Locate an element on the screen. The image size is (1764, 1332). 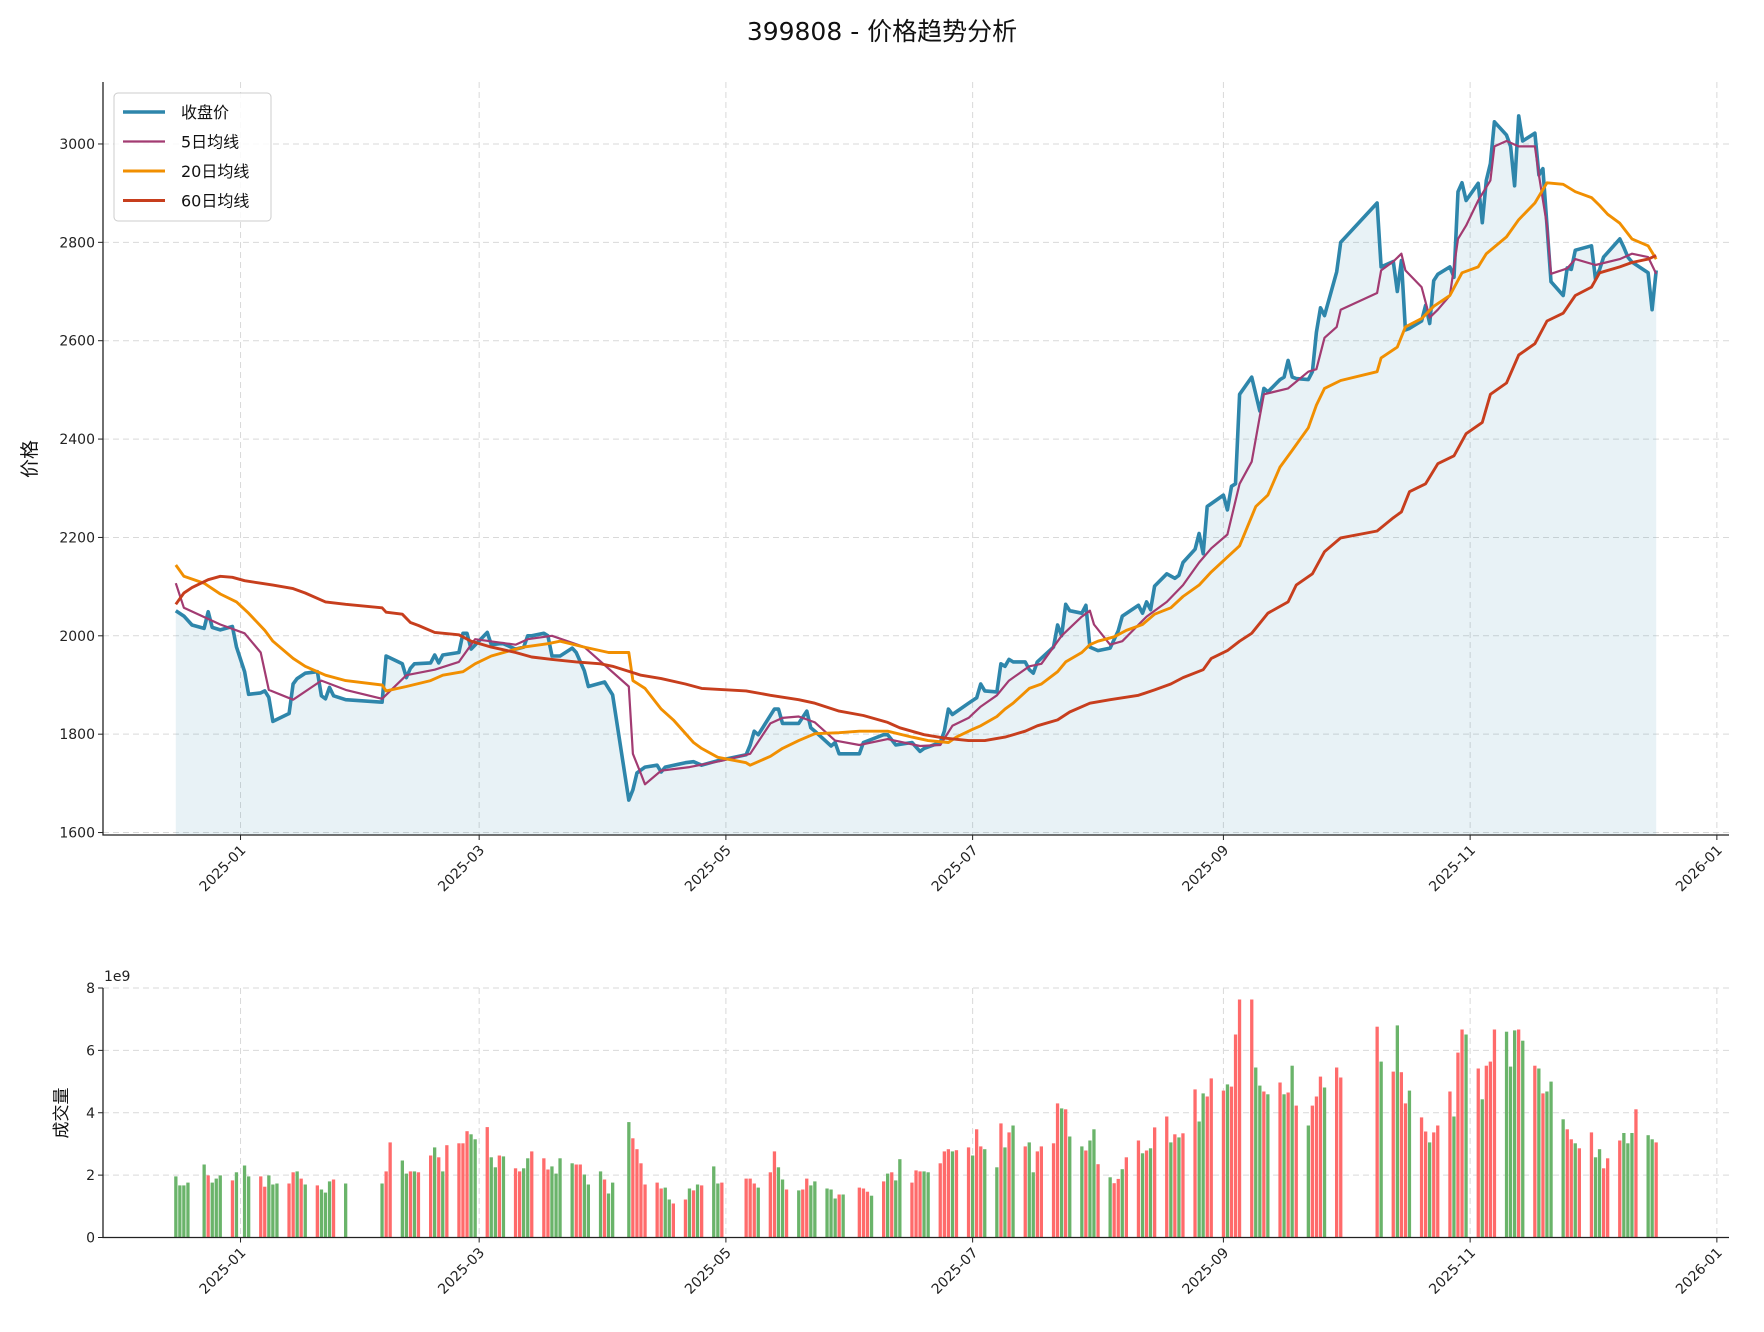
y-tick-label: 0 is located at coordinates (90, 1239).